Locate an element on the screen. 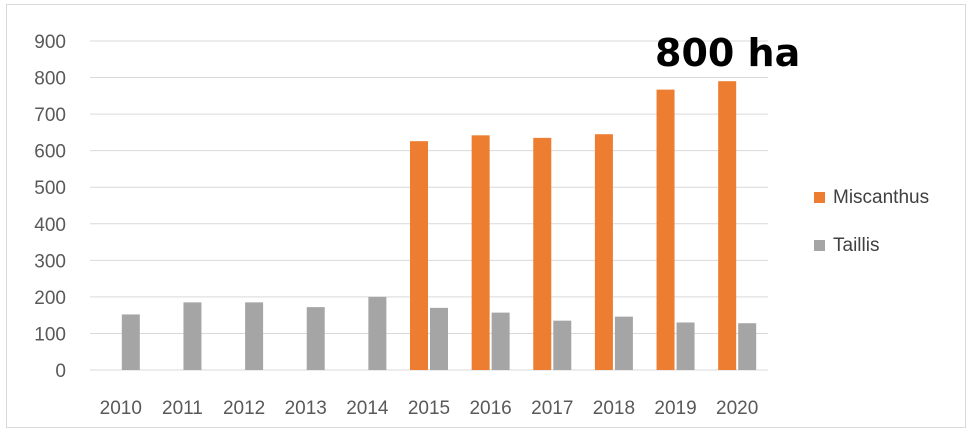 This screenshot has height=432, width=972. bar-miscanthus-2015 is located at coordinates (419, 255).